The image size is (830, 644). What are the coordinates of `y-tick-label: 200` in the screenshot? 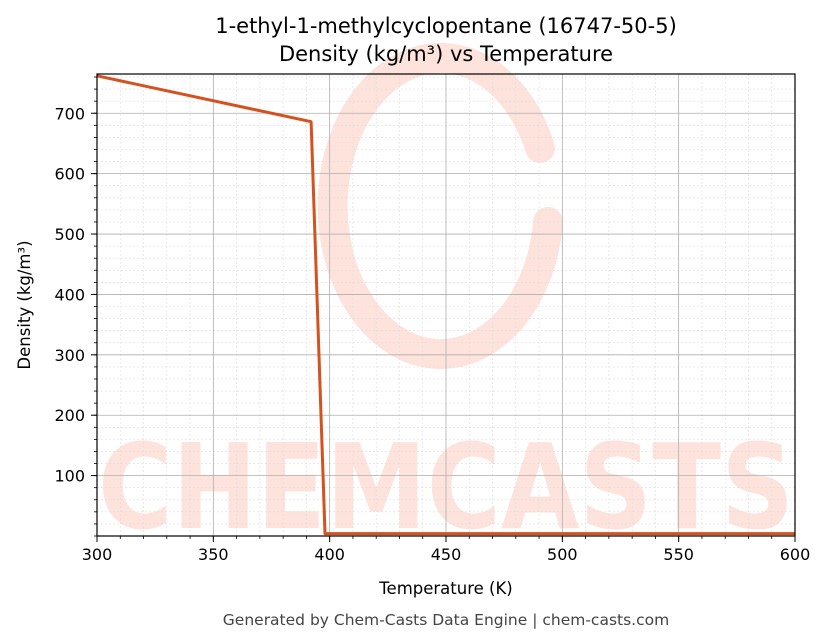 It's located at (69, 415).